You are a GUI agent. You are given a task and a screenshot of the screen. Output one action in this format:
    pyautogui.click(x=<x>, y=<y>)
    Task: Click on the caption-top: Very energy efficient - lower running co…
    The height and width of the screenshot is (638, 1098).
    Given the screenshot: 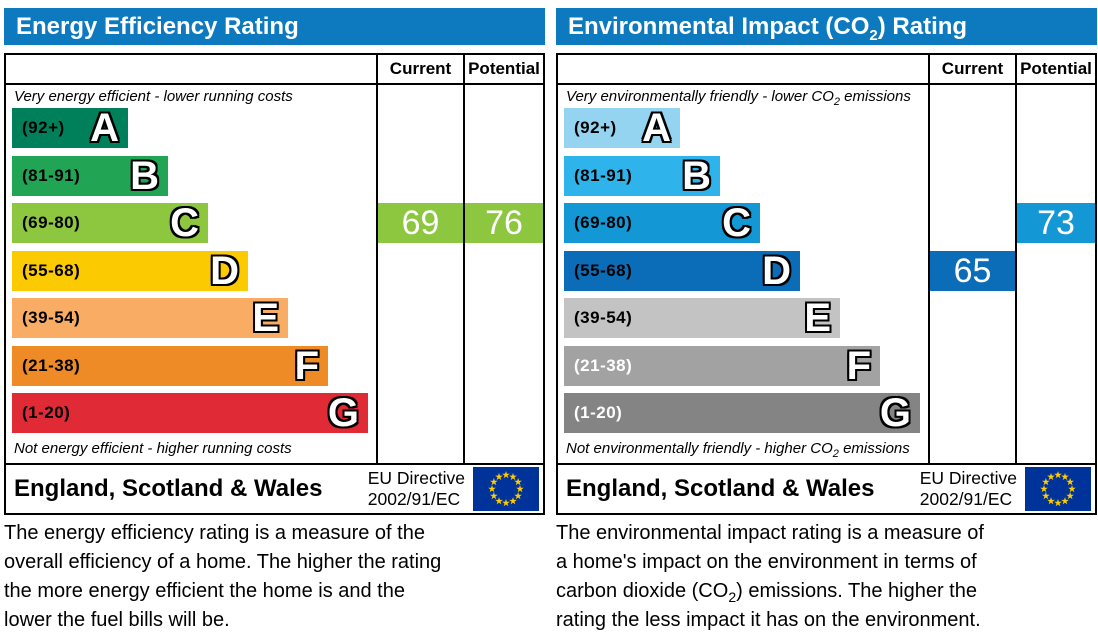 What is the action you would take?
    pyautogui.click(x=153, y=98)
    